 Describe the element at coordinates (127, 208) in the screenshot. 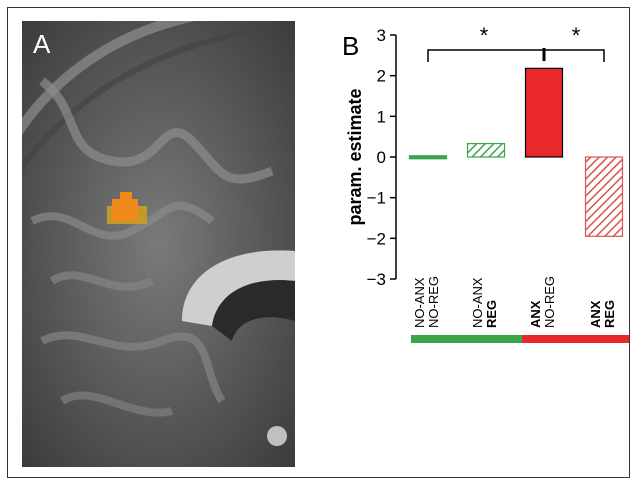

I see `activation-cluster` at that location.